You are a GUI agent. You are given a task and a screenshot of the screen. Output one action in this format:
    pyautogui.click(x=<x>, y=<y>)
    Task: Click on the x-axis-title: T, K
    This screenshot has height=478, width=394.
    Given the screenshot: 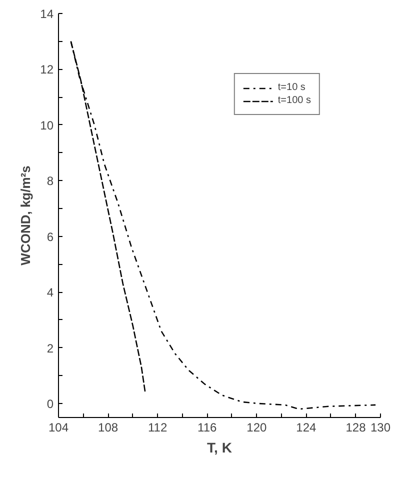 What is the action you would take?
    pyautogui.click(x=219, y=448)
    